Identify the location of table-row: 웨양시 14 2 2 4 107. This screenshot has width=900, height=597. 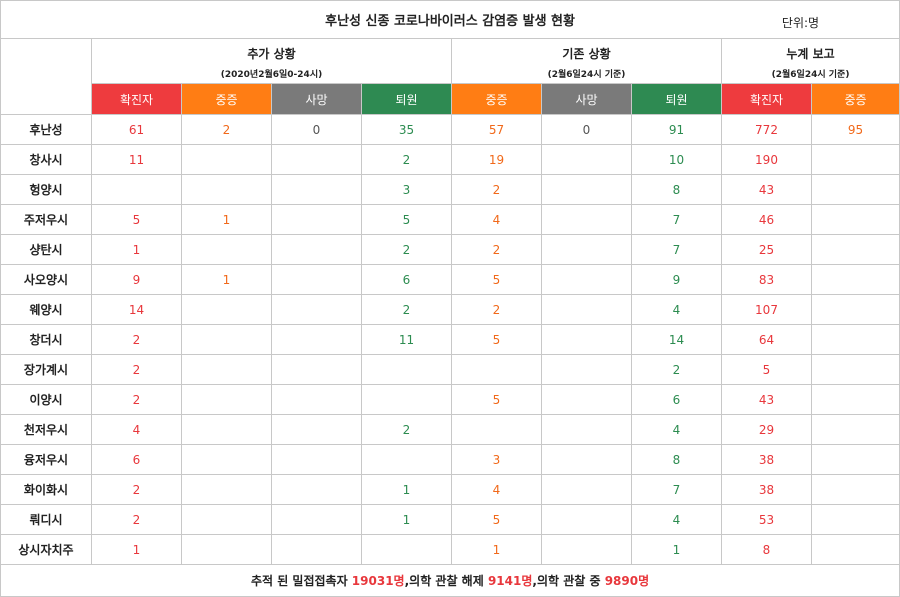
(450, 309).